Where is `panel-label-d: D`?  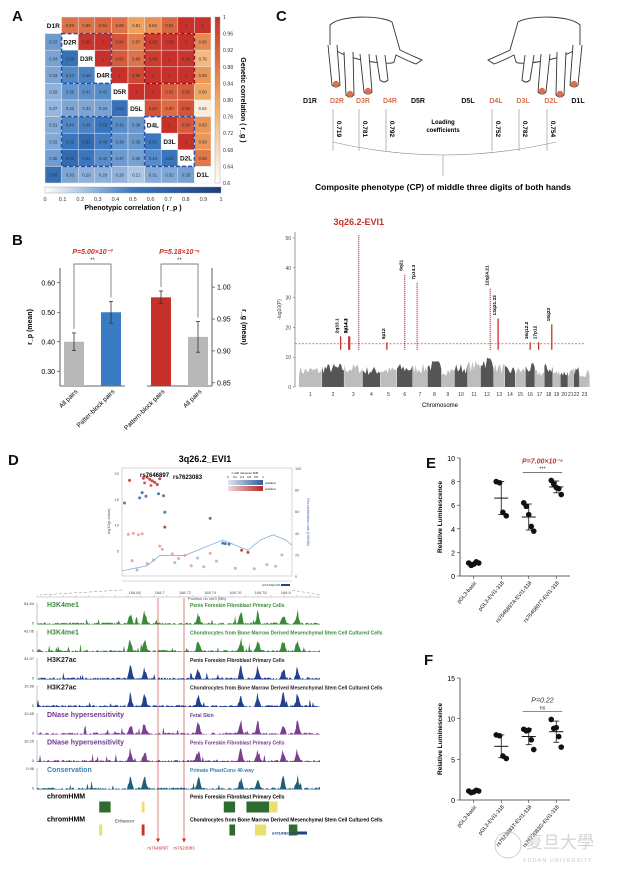
panel-label-d: D is located at coordinates (13, 460).